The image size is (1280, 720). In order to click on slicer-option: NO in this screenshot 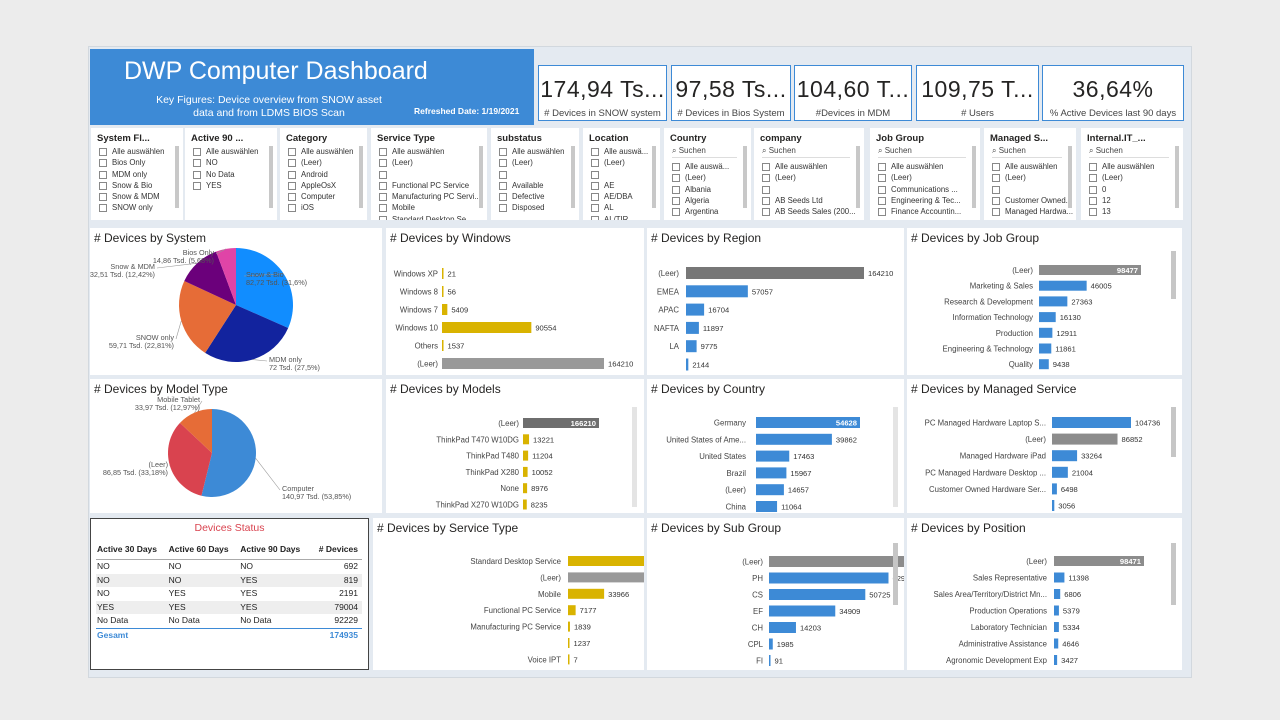, I will do `click(235, 162)`.